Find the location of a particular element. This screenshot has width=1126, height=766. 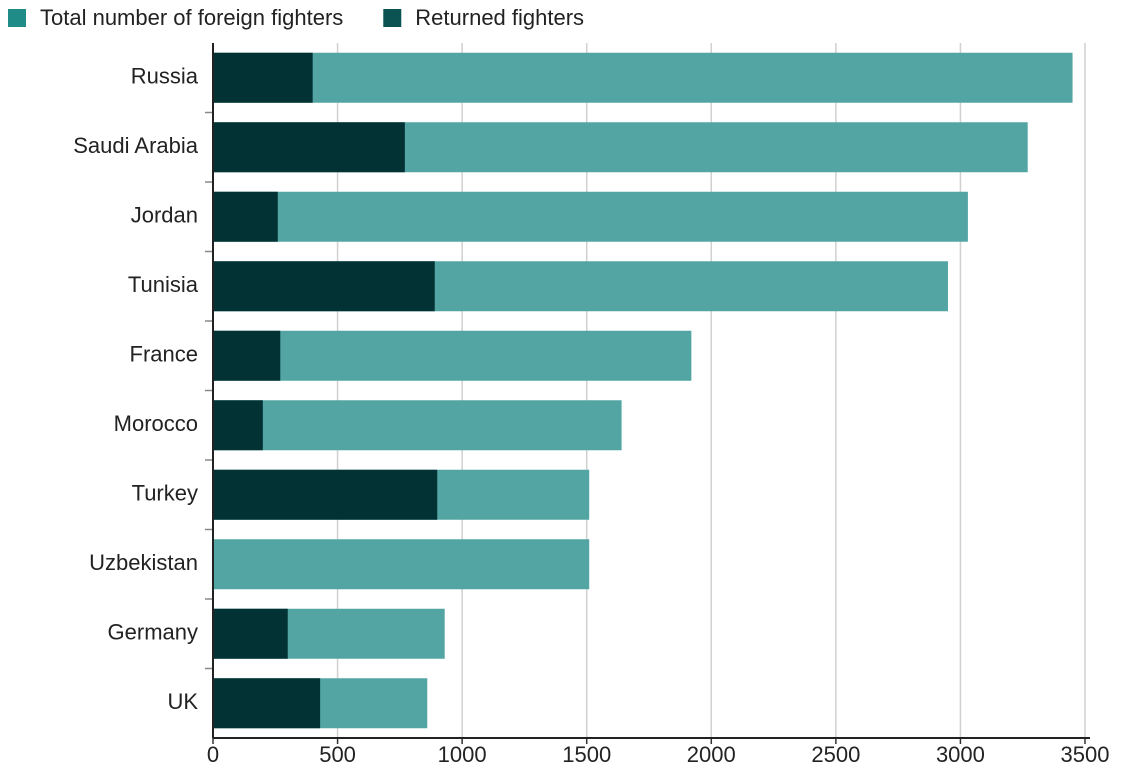

x-tick-label: 3500 is located at coordinates (1085, 754).